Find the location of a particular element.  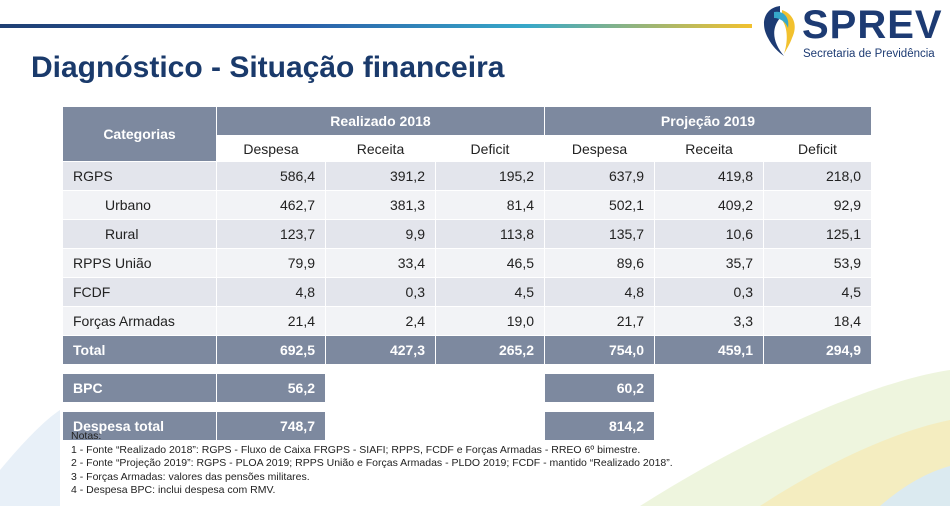

cell: 754,0 is located at coordinates (599, 350).